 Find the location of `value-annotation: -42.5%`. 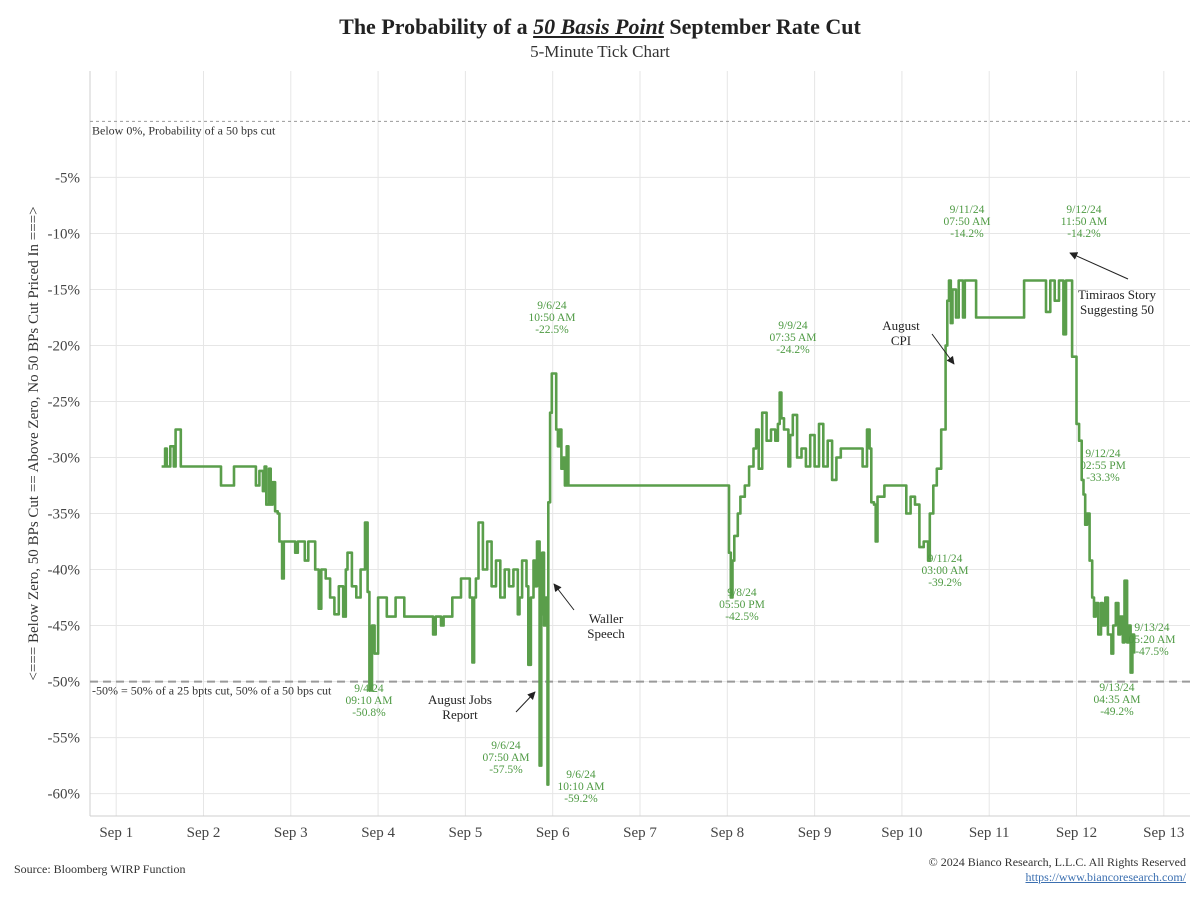

value-annotation: -42.5% is located at coordinates (742, 617).